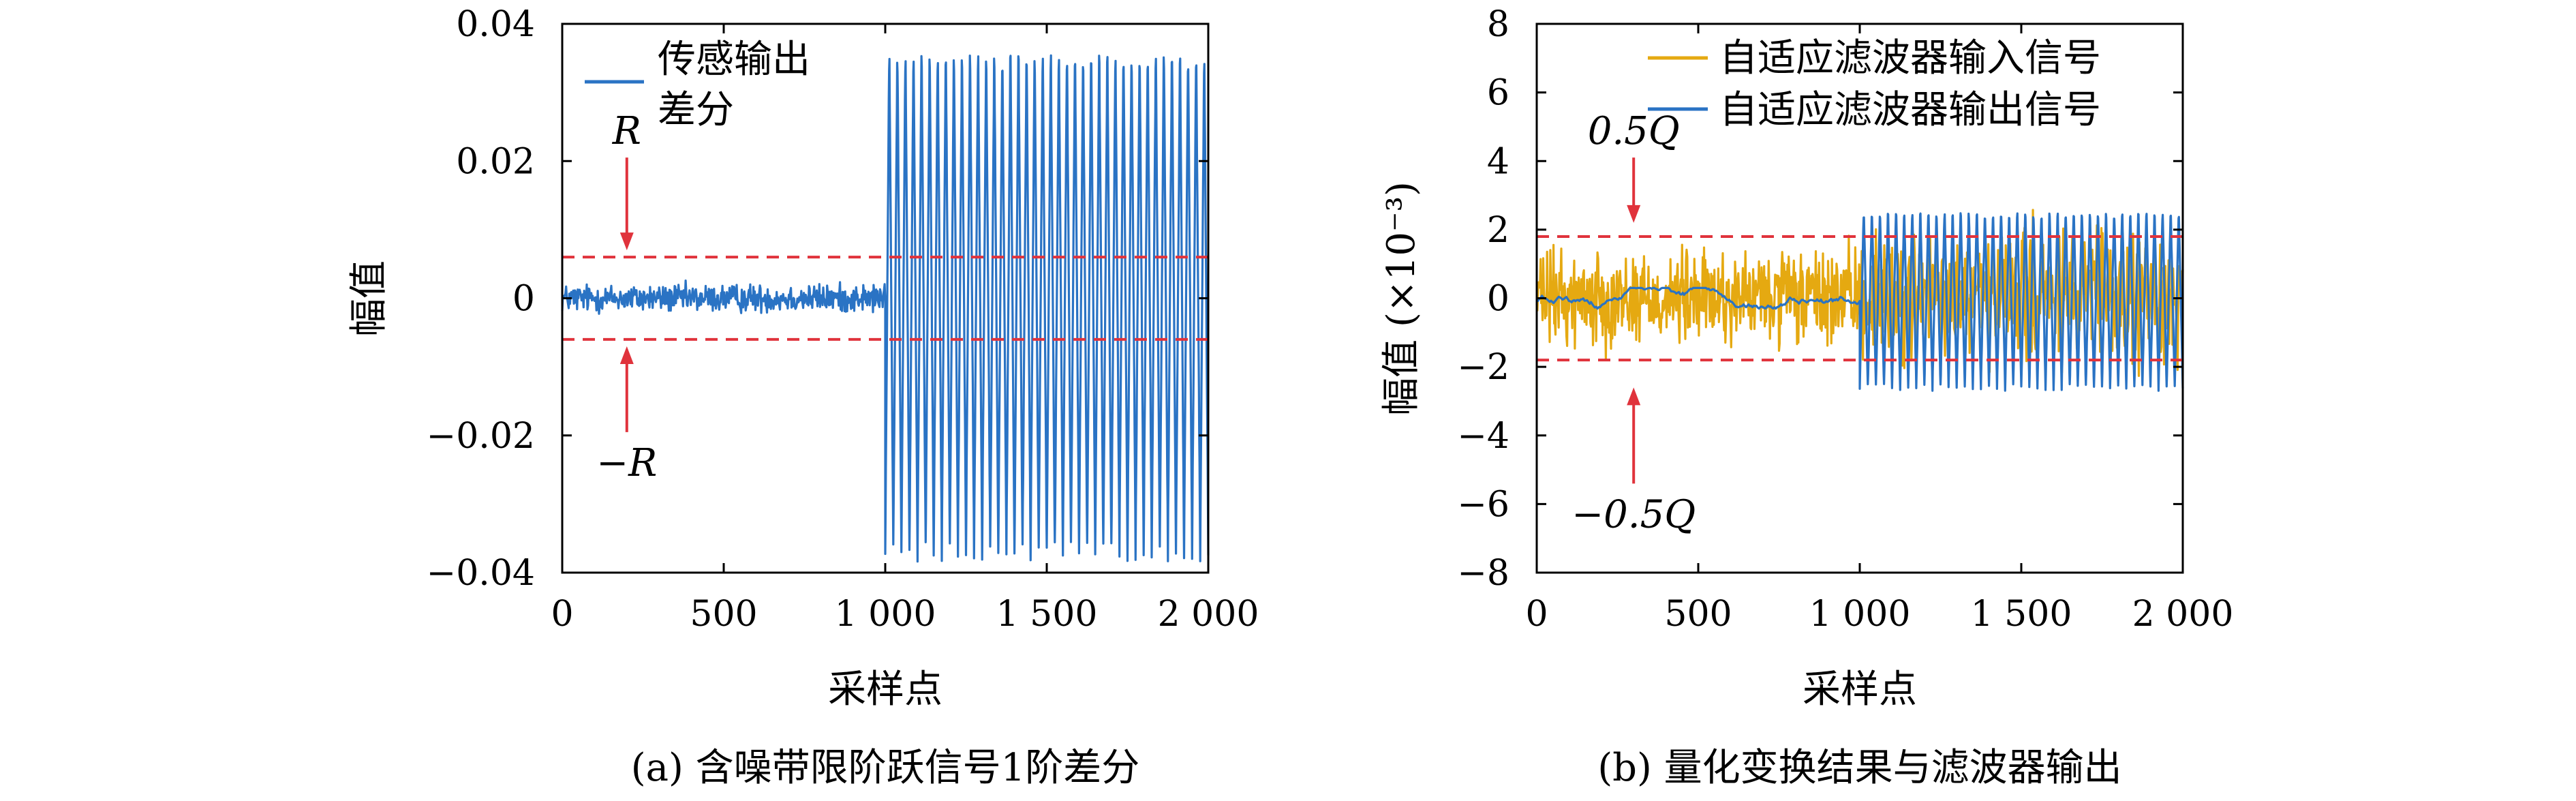 The width and height of the screenshot is (2576, 801). What do you see at coordinates (369, 299) in the screenshot?
I see `chart-a-ylabel: 幅值` at bounding box center [369, 299].